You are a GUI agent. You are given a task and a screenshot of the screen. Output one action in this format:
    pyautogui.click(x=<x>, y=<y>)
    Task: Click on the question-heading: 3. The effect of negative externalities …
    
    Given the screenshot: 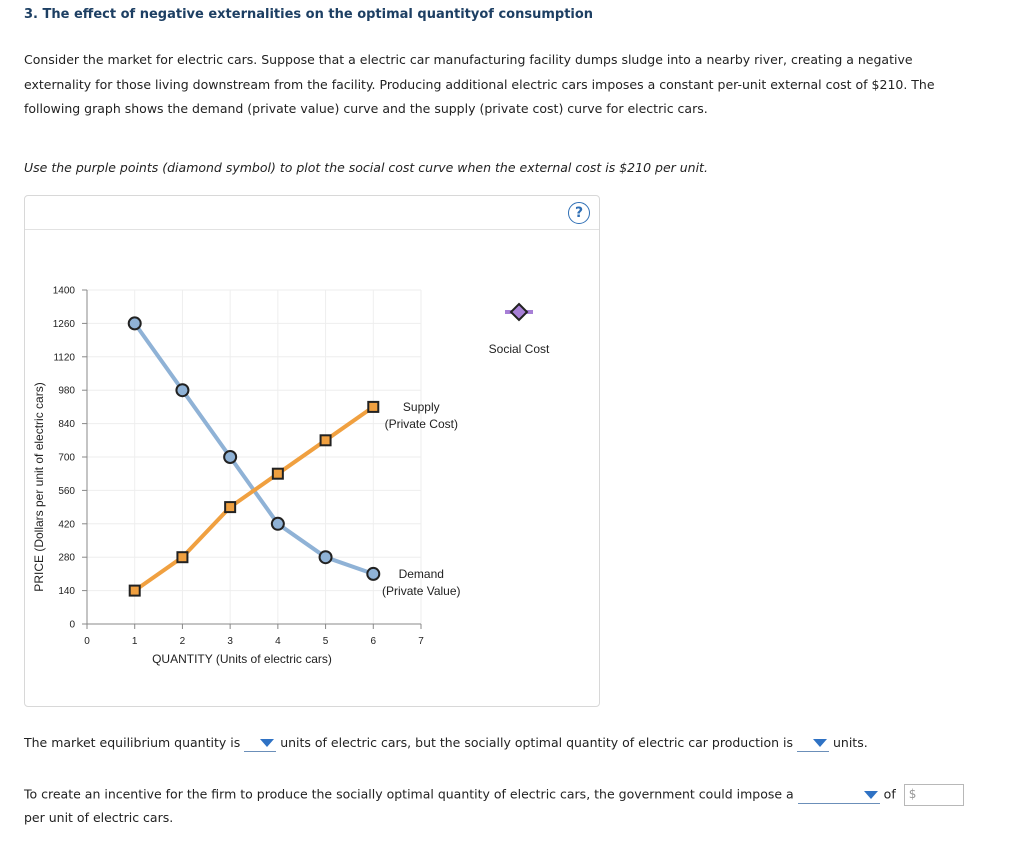 What is the action you would take?
    pyautogui.click(x=309, y=14)
    